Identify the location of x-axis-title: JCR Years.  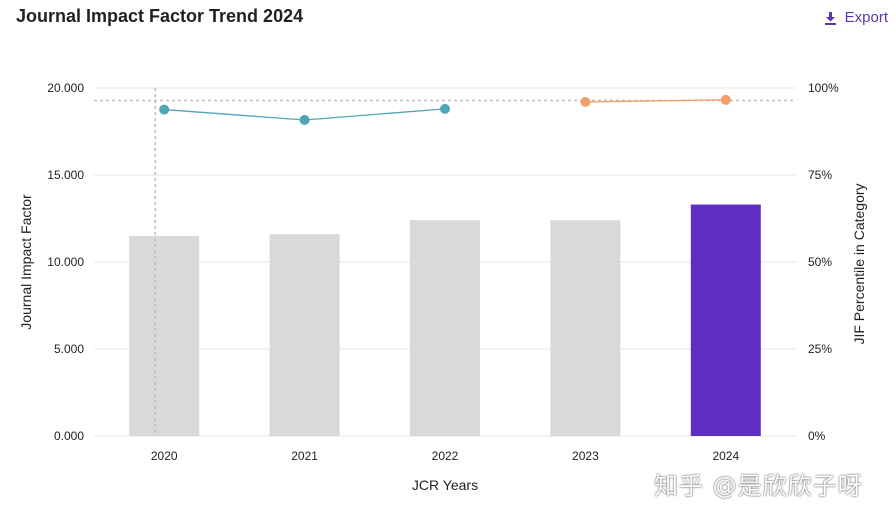
(445, 485).